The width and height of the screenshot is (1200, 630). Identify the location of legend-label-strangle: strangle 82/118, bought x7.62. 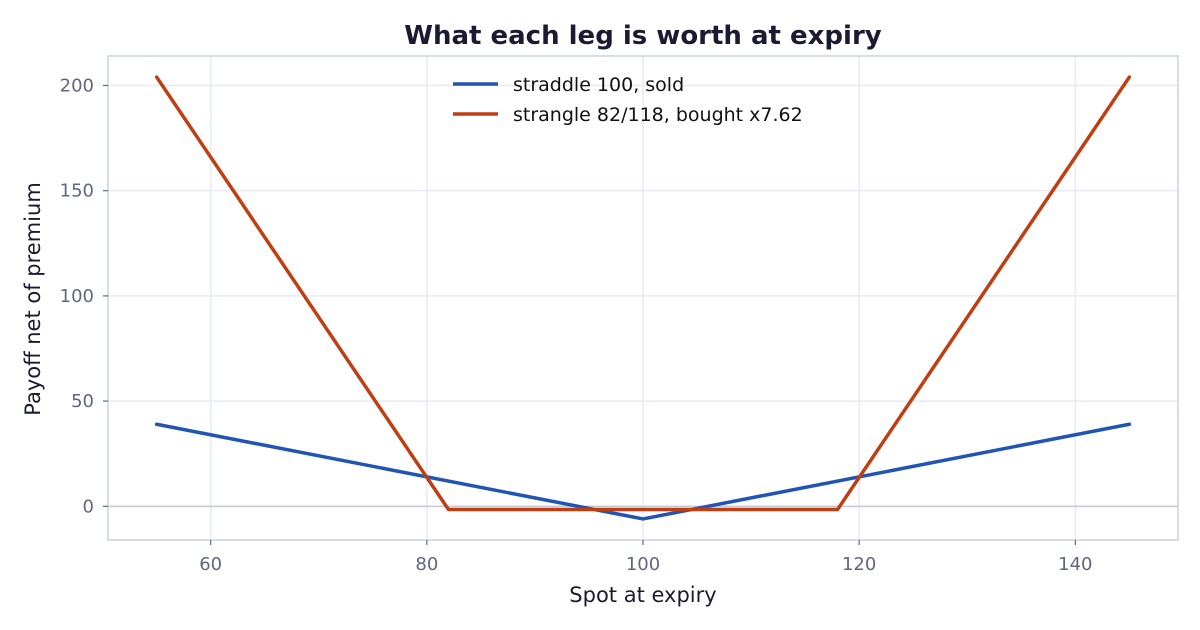
(658, 115).